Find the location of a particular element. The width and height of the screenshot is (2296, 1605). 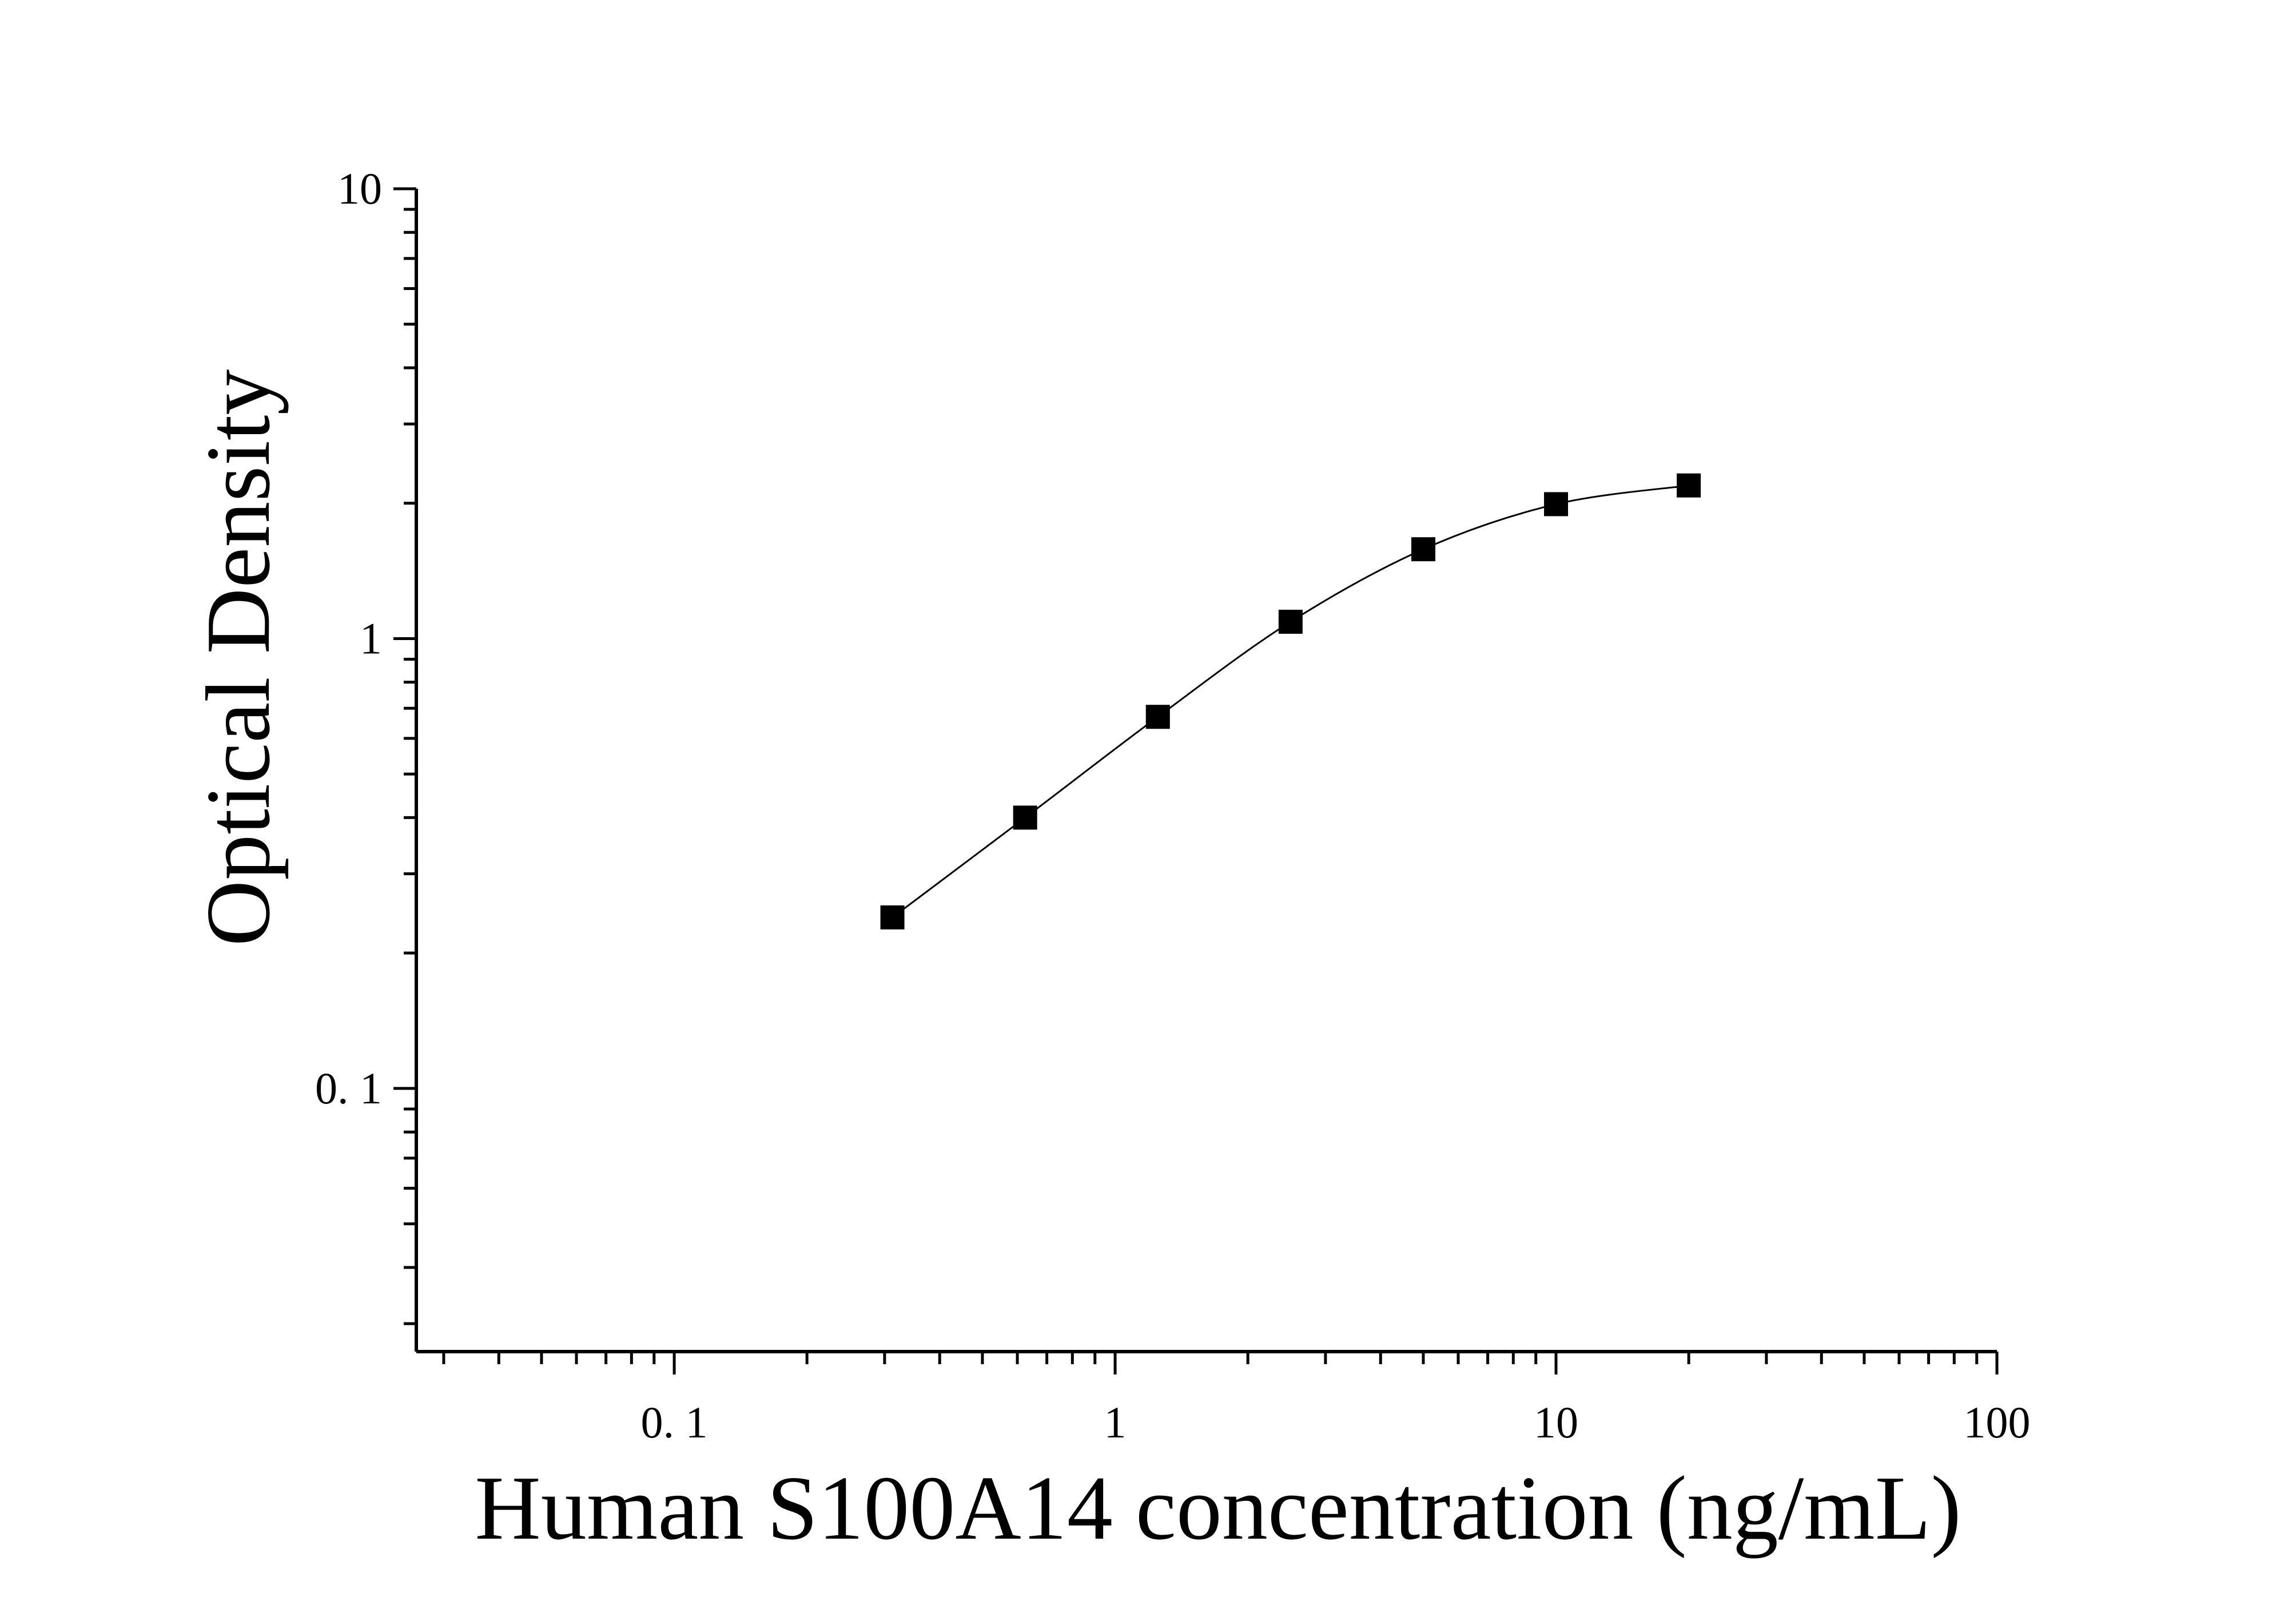

fit-curve is located at coordinates (1291, 701).